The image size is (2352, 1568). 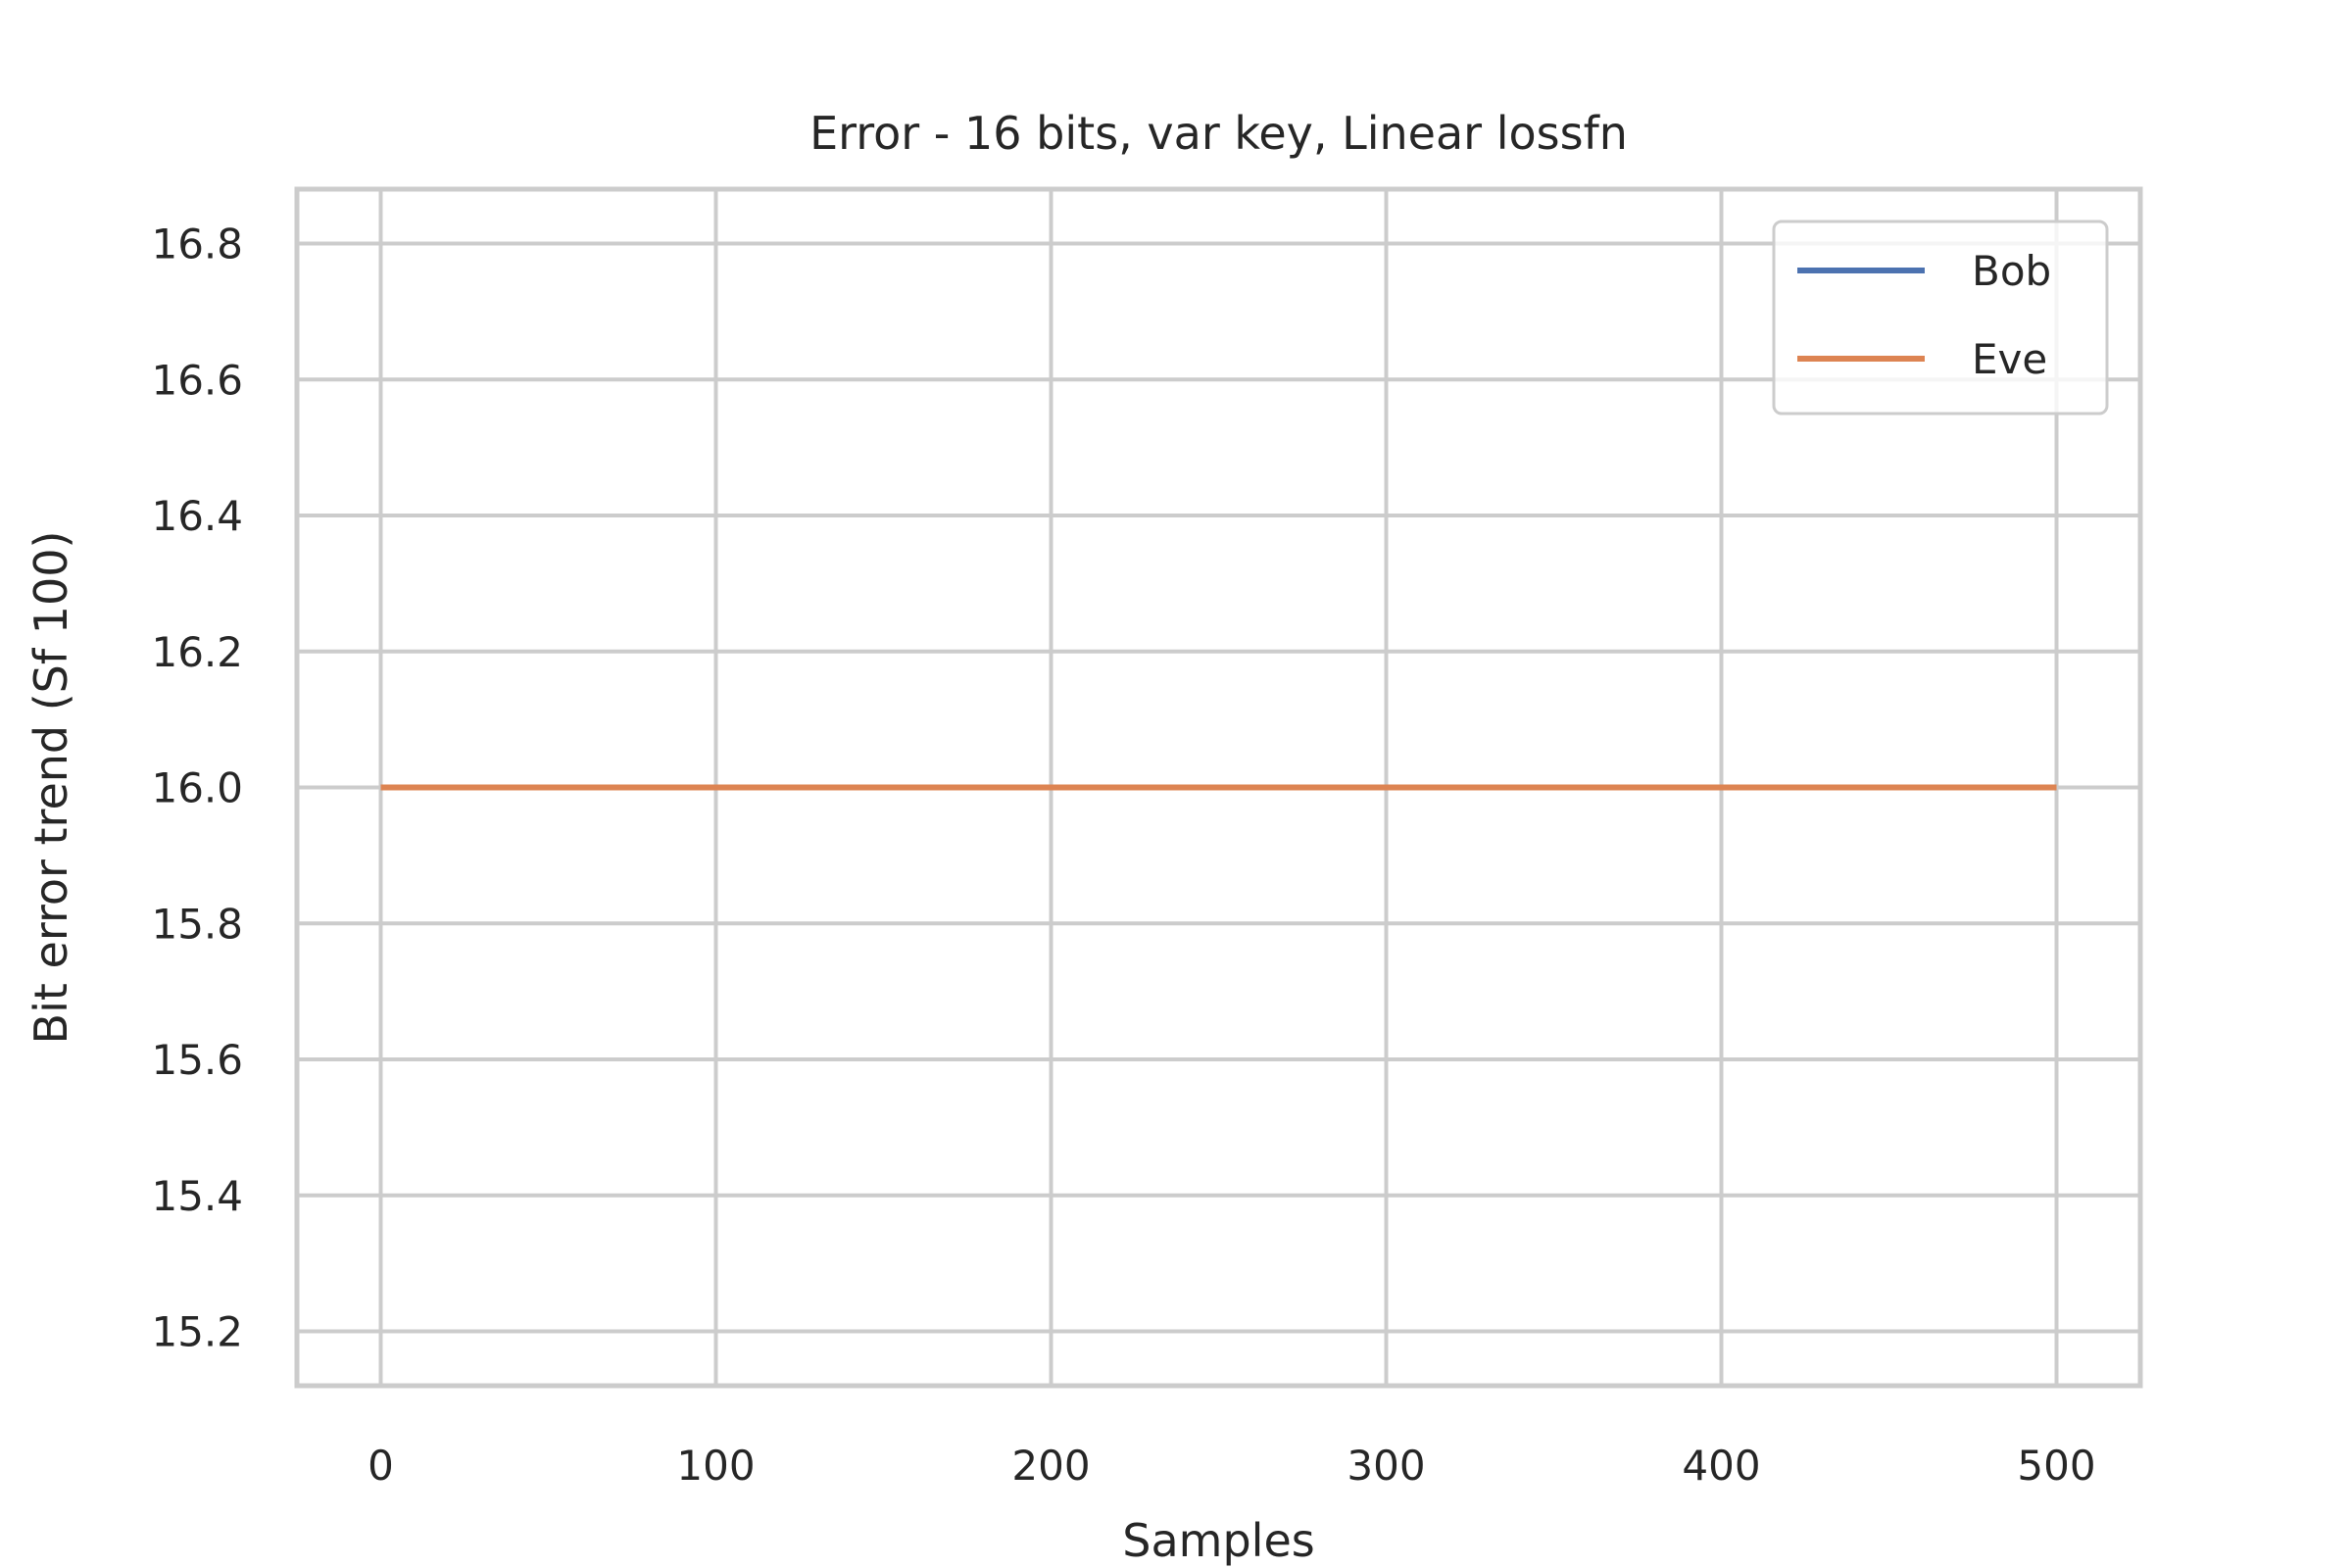 I want to click on y-tick-label: 16.2, so click(x=197, y=652).